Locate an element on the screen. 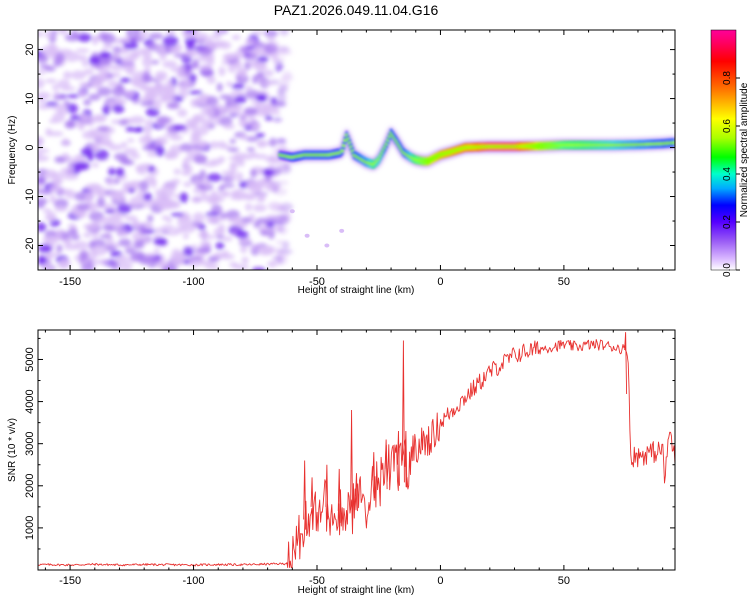 The image size is (750, 600). ridge-point is located at coordinates (345, 140).